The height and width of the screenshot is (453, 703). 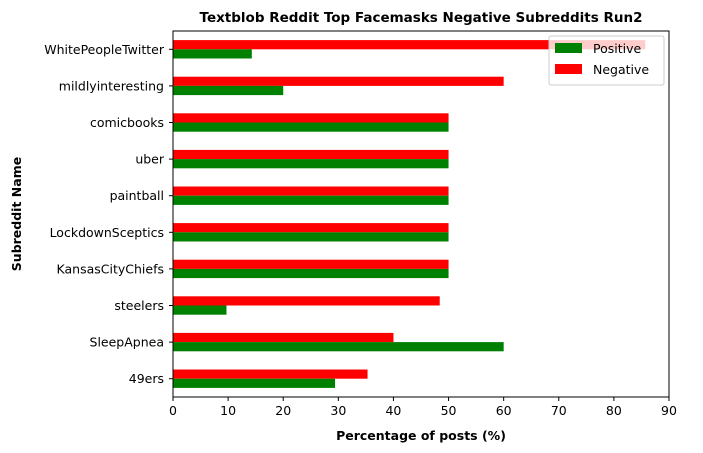 What do you see at coordinates (104, 49) in the screenshot?
I see `y-tick-label: WhitePeopleTwitter` at bounding box center [104, 49].